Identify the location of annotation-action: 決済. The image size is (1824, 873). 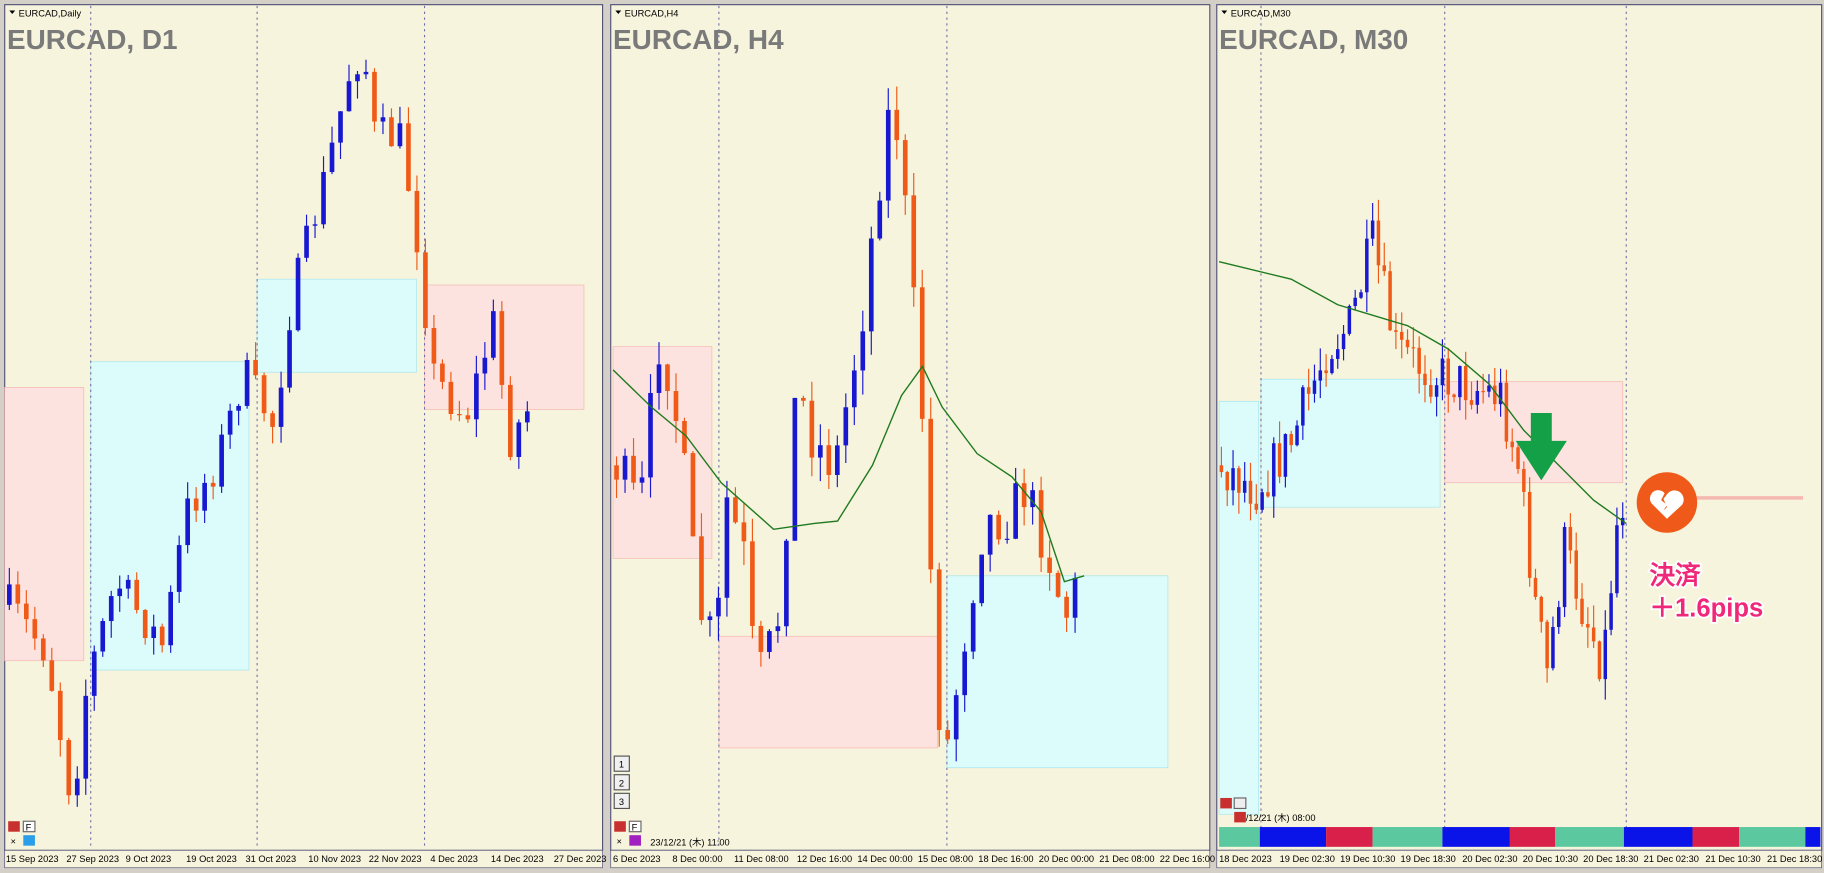
(1675, 575).